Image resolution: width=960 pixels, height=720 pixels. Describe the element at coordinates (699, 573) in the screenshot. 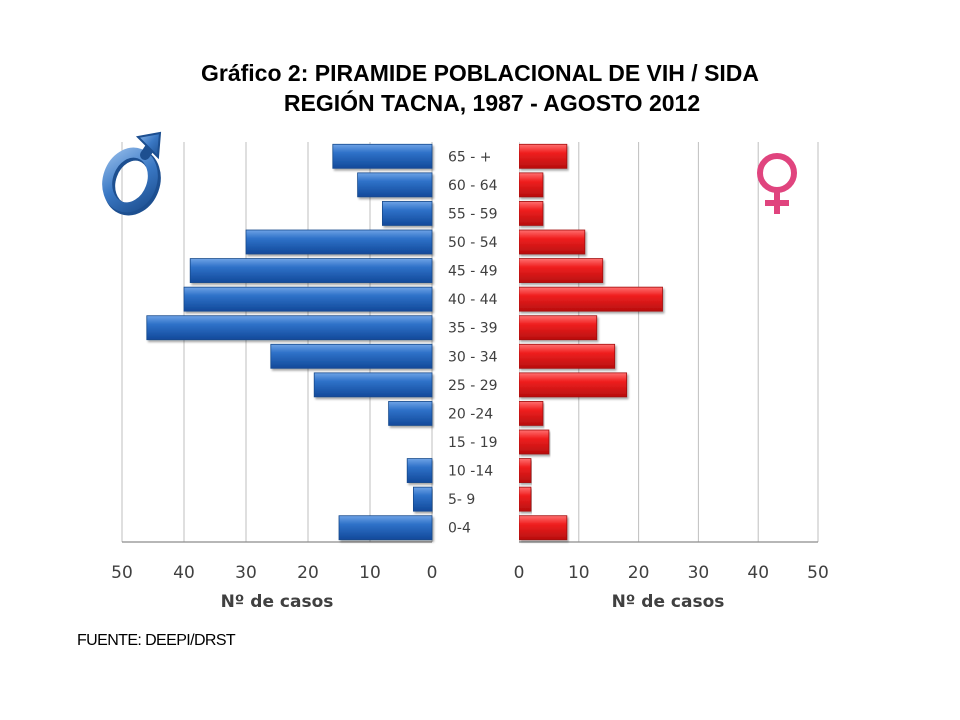

I see `female-x-tick-label: 30` at that location.